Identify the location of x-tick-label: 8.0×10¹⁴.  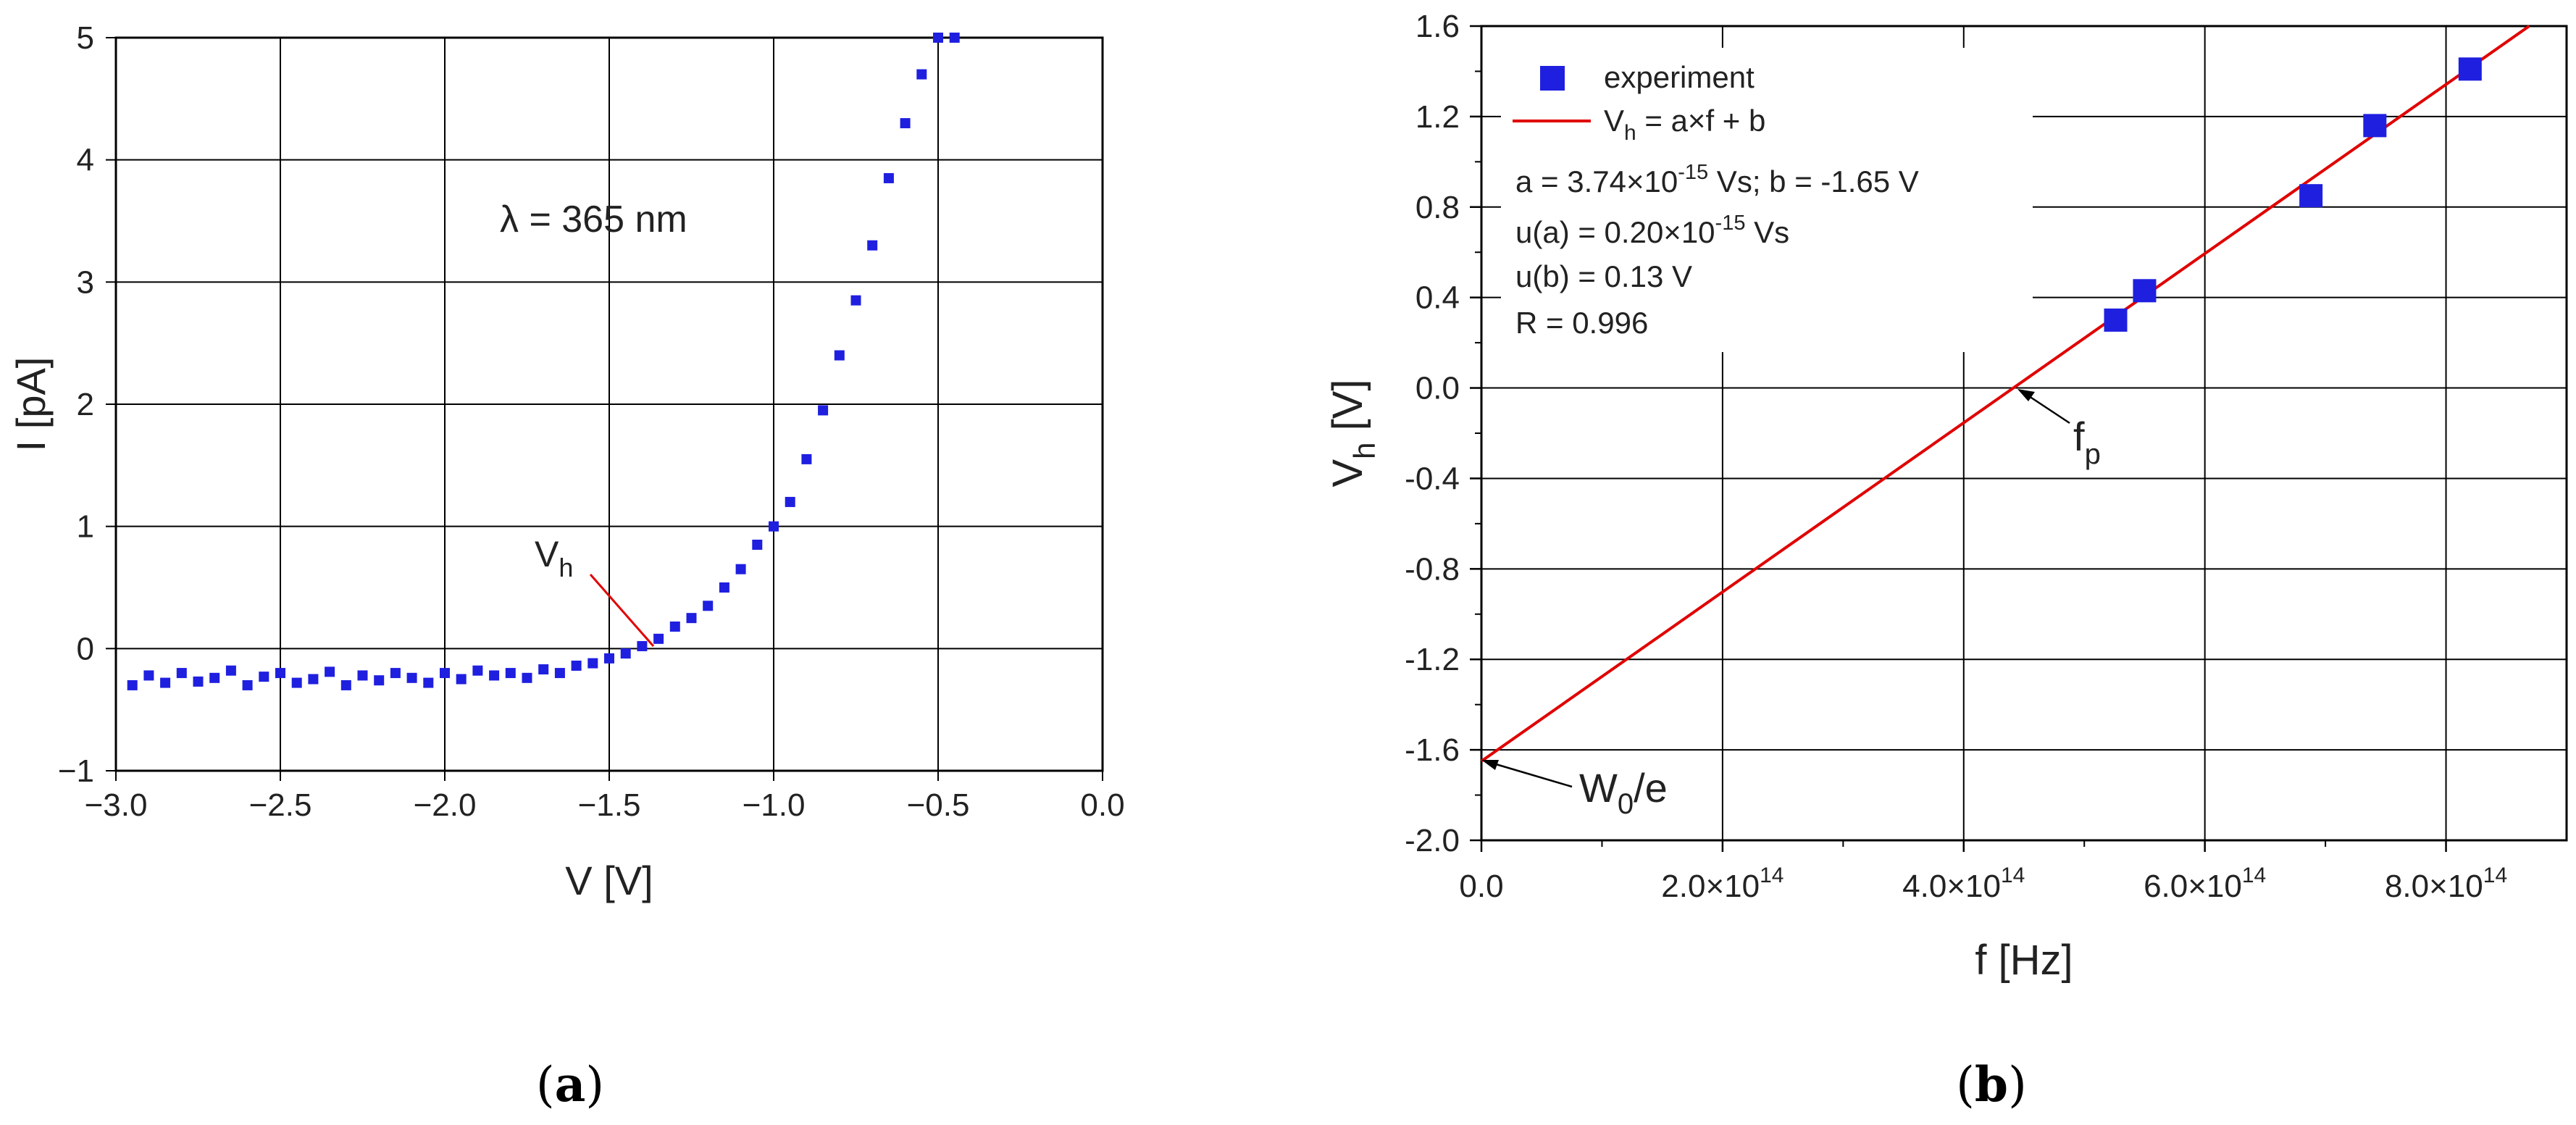
(2446, 883).